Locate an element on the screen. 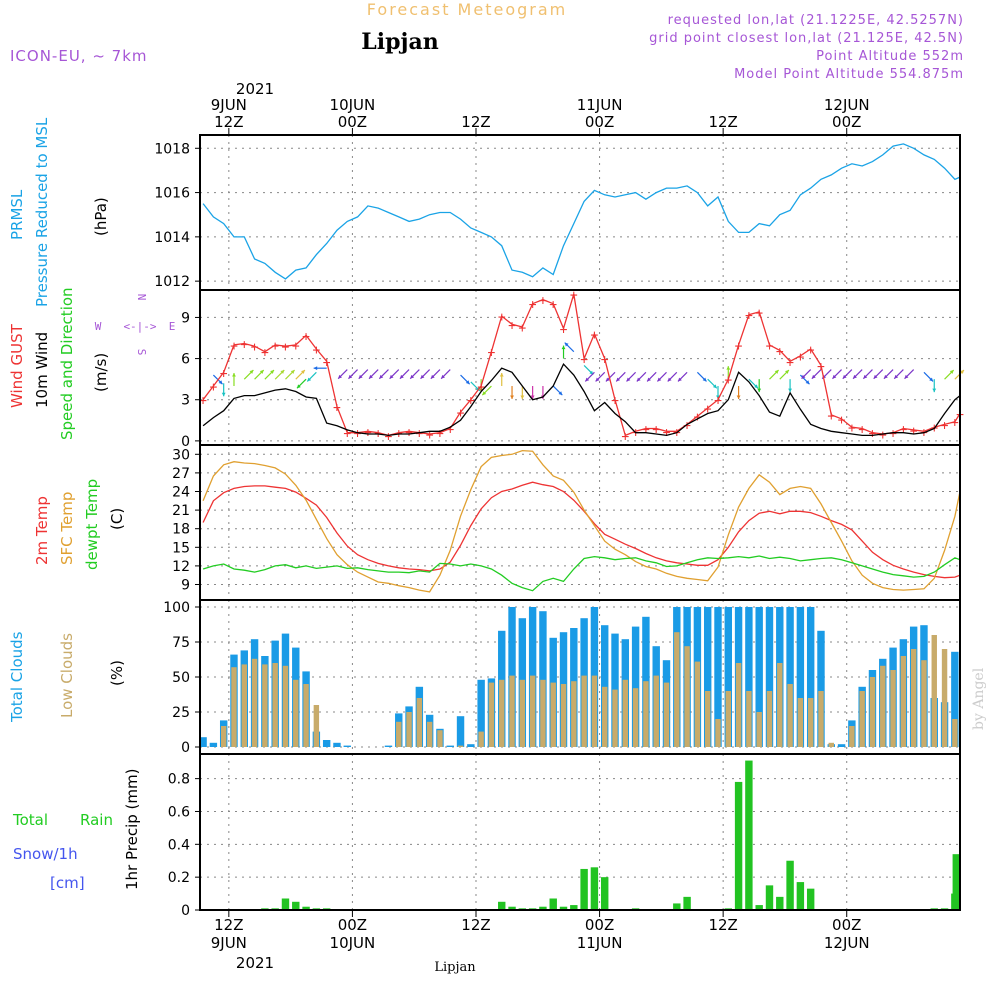  precip-labels: Total Rain Snow/1h [cm] 1hr Precip (mm) is located at coordinates (76, 830).